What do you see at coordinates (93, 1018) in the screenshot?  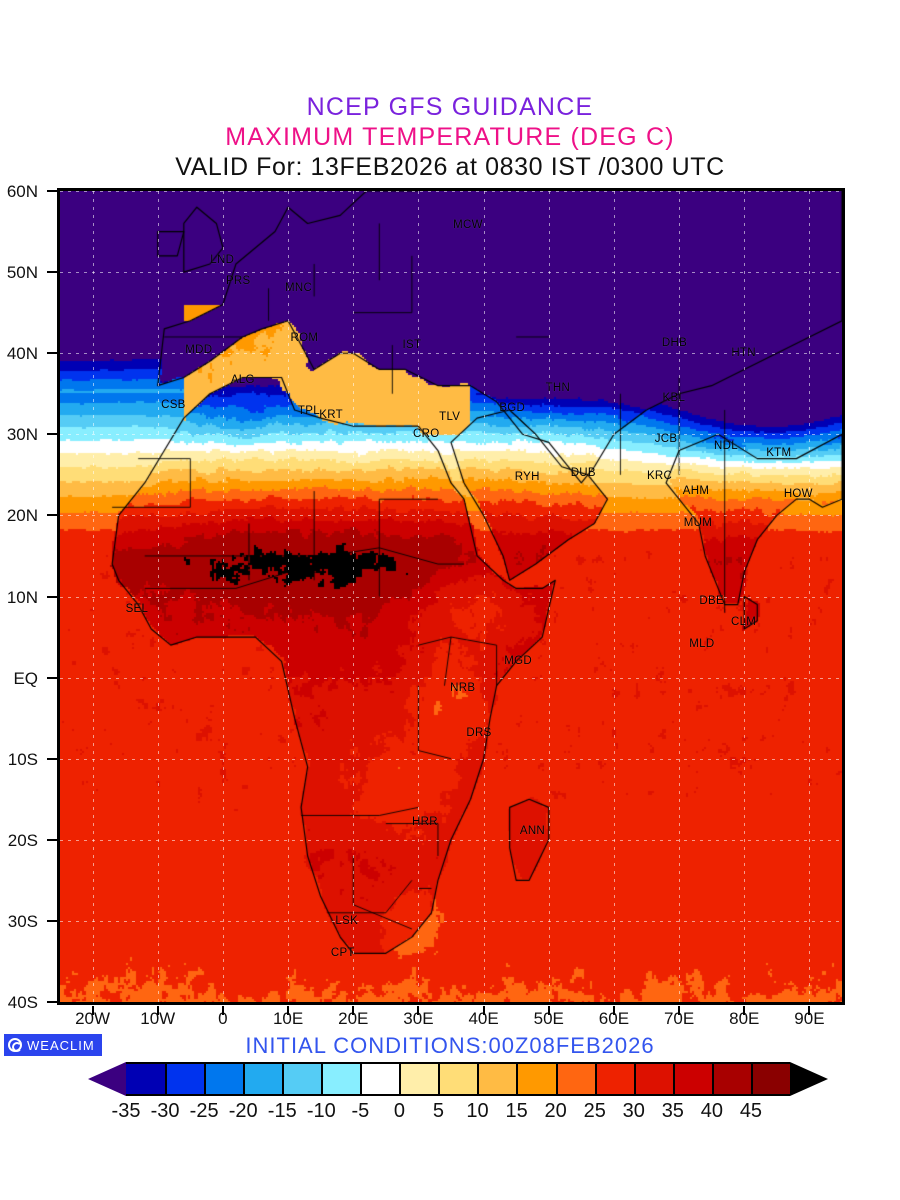 I see `x-axis-label: 20W` at bounding box center [93, 1018].